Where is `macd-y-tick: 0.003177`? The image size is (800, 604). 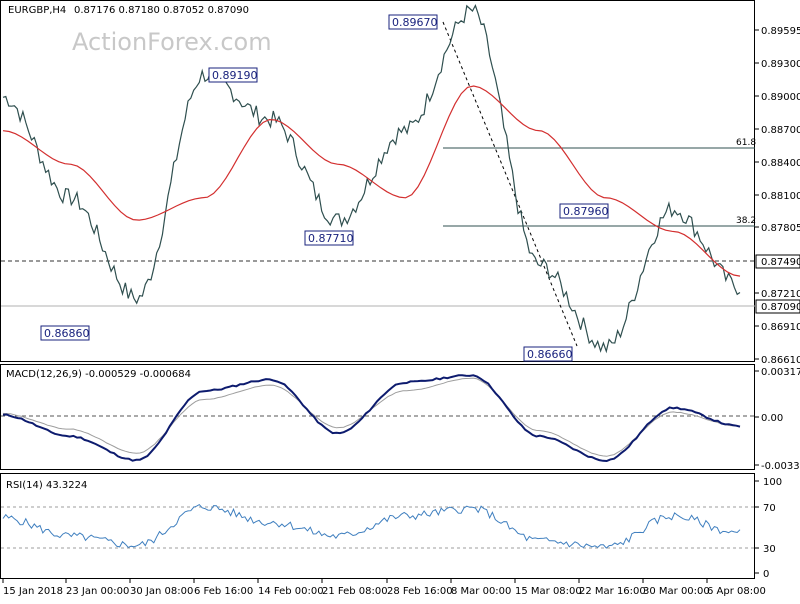
macd-y-tick: 0.003177 is located at coordinates (780, 372).